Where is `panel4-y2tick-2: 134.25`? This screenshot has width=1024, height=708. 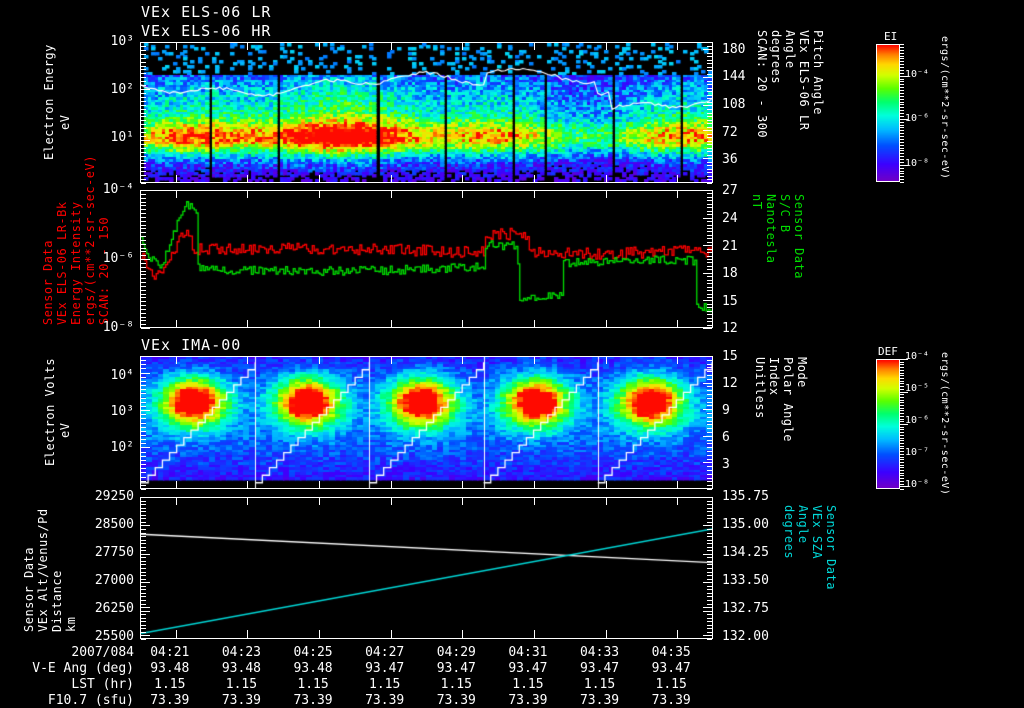
panel4-y2tick-2: 134.25 is located at coordinates (745, 552).